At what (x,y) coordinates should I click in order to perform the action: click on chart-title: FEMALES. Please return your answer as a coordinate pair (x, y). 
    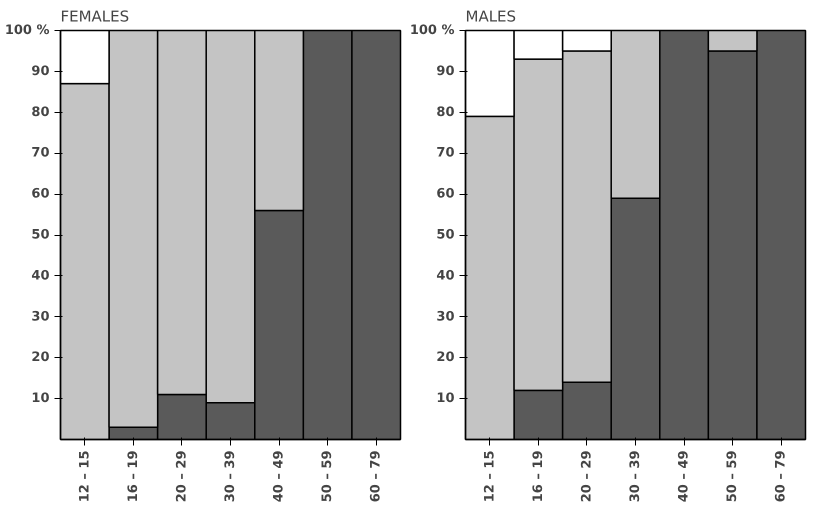
    Looking at the image, I should click on (95, 17).